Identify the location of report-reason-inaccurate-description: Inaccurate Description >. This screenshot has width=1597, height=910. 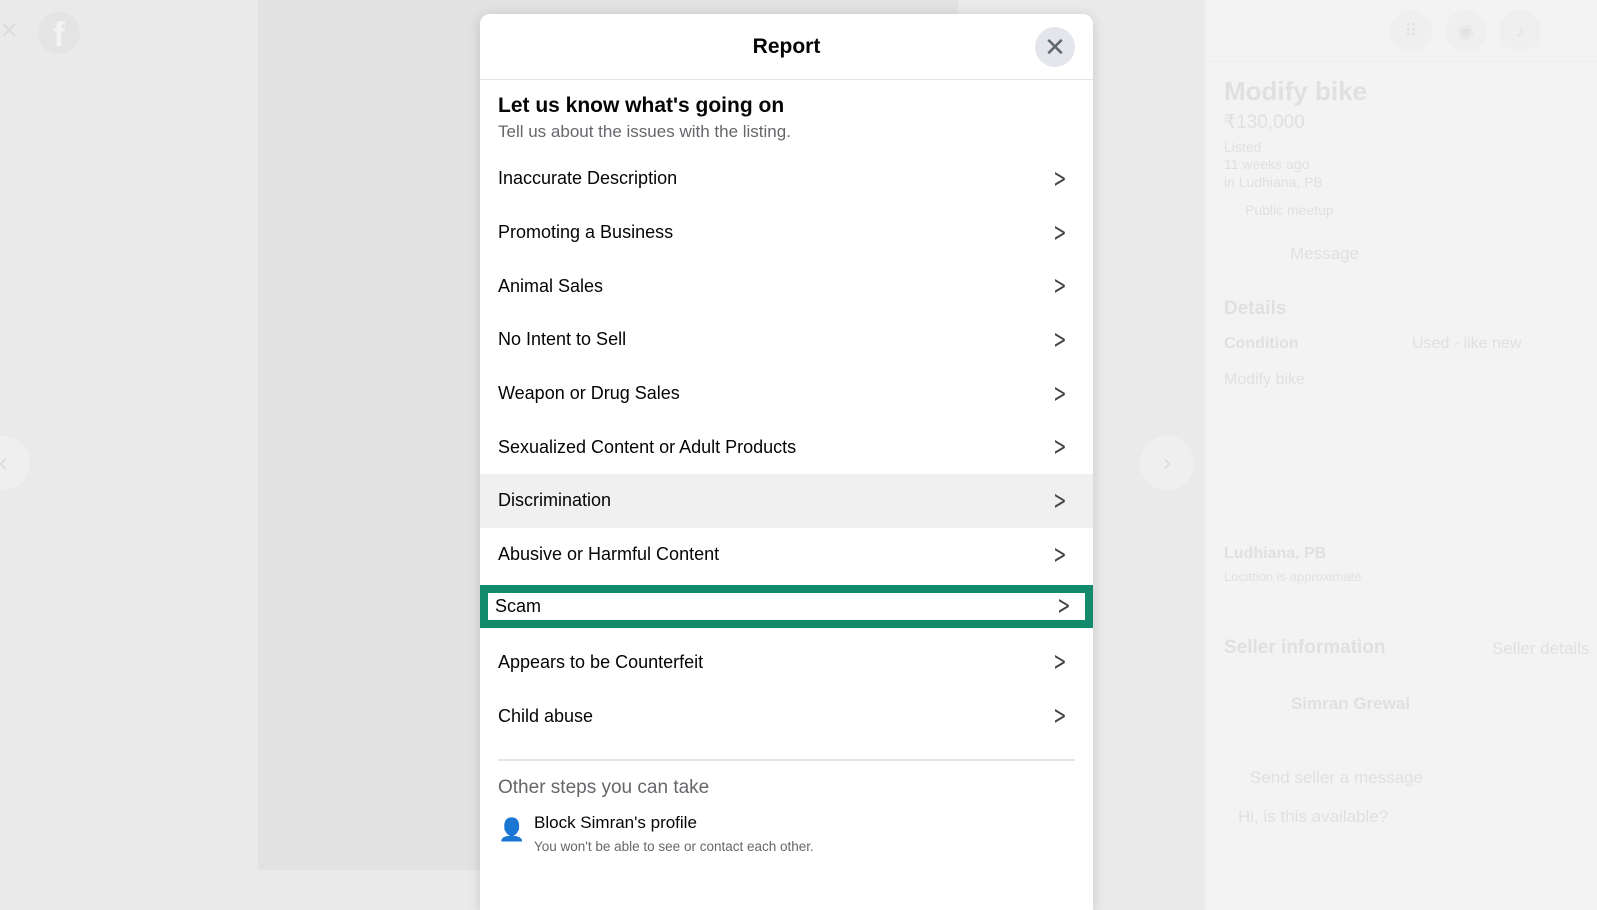
(786, 179).